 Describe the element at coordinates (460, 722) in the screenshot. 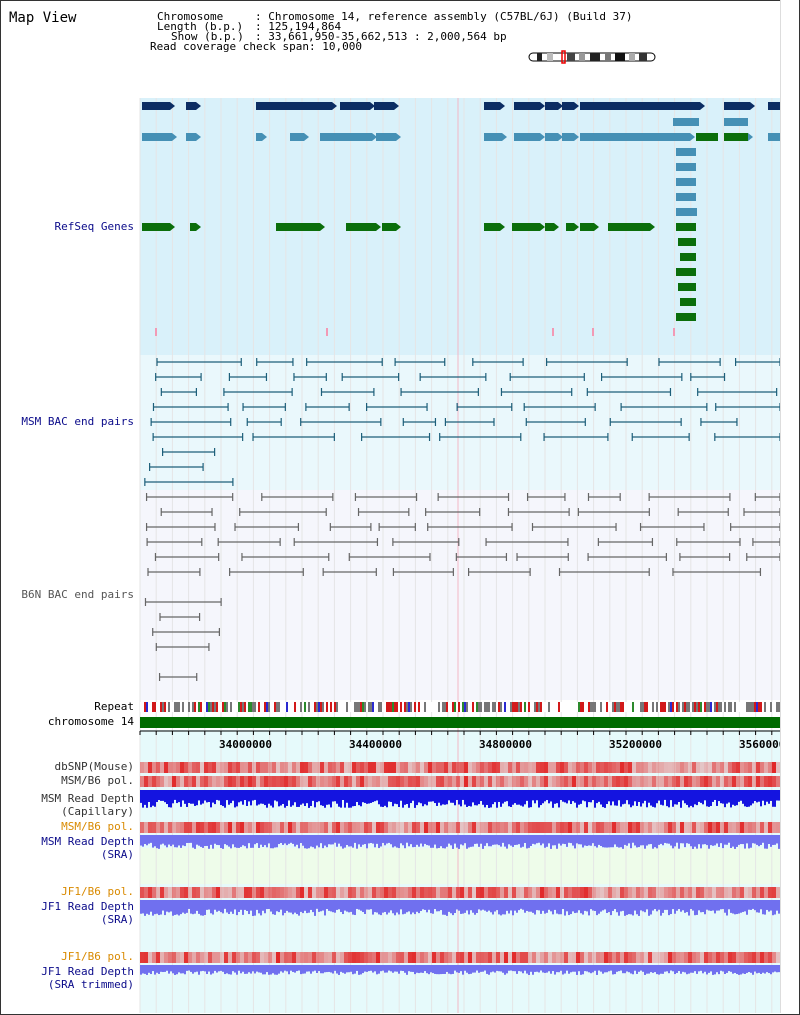

I see `chromosome-bar` at that location.